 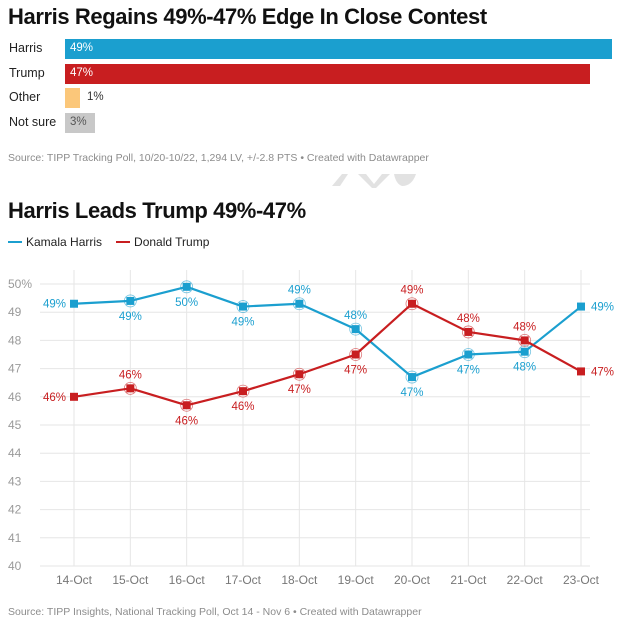 I want to click on legend-label-harris: Kamala Harris, so click(x=64, y=242).